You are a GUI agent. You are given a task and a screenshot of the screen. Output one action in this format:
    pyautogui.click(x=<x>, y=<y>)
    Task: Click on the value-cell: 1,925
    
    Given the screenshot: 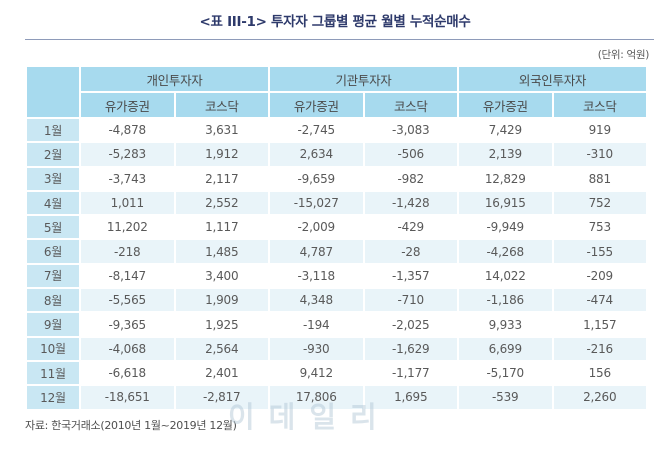 What is the action you would take?
    pyautogui.click(x=221, y=324)
    